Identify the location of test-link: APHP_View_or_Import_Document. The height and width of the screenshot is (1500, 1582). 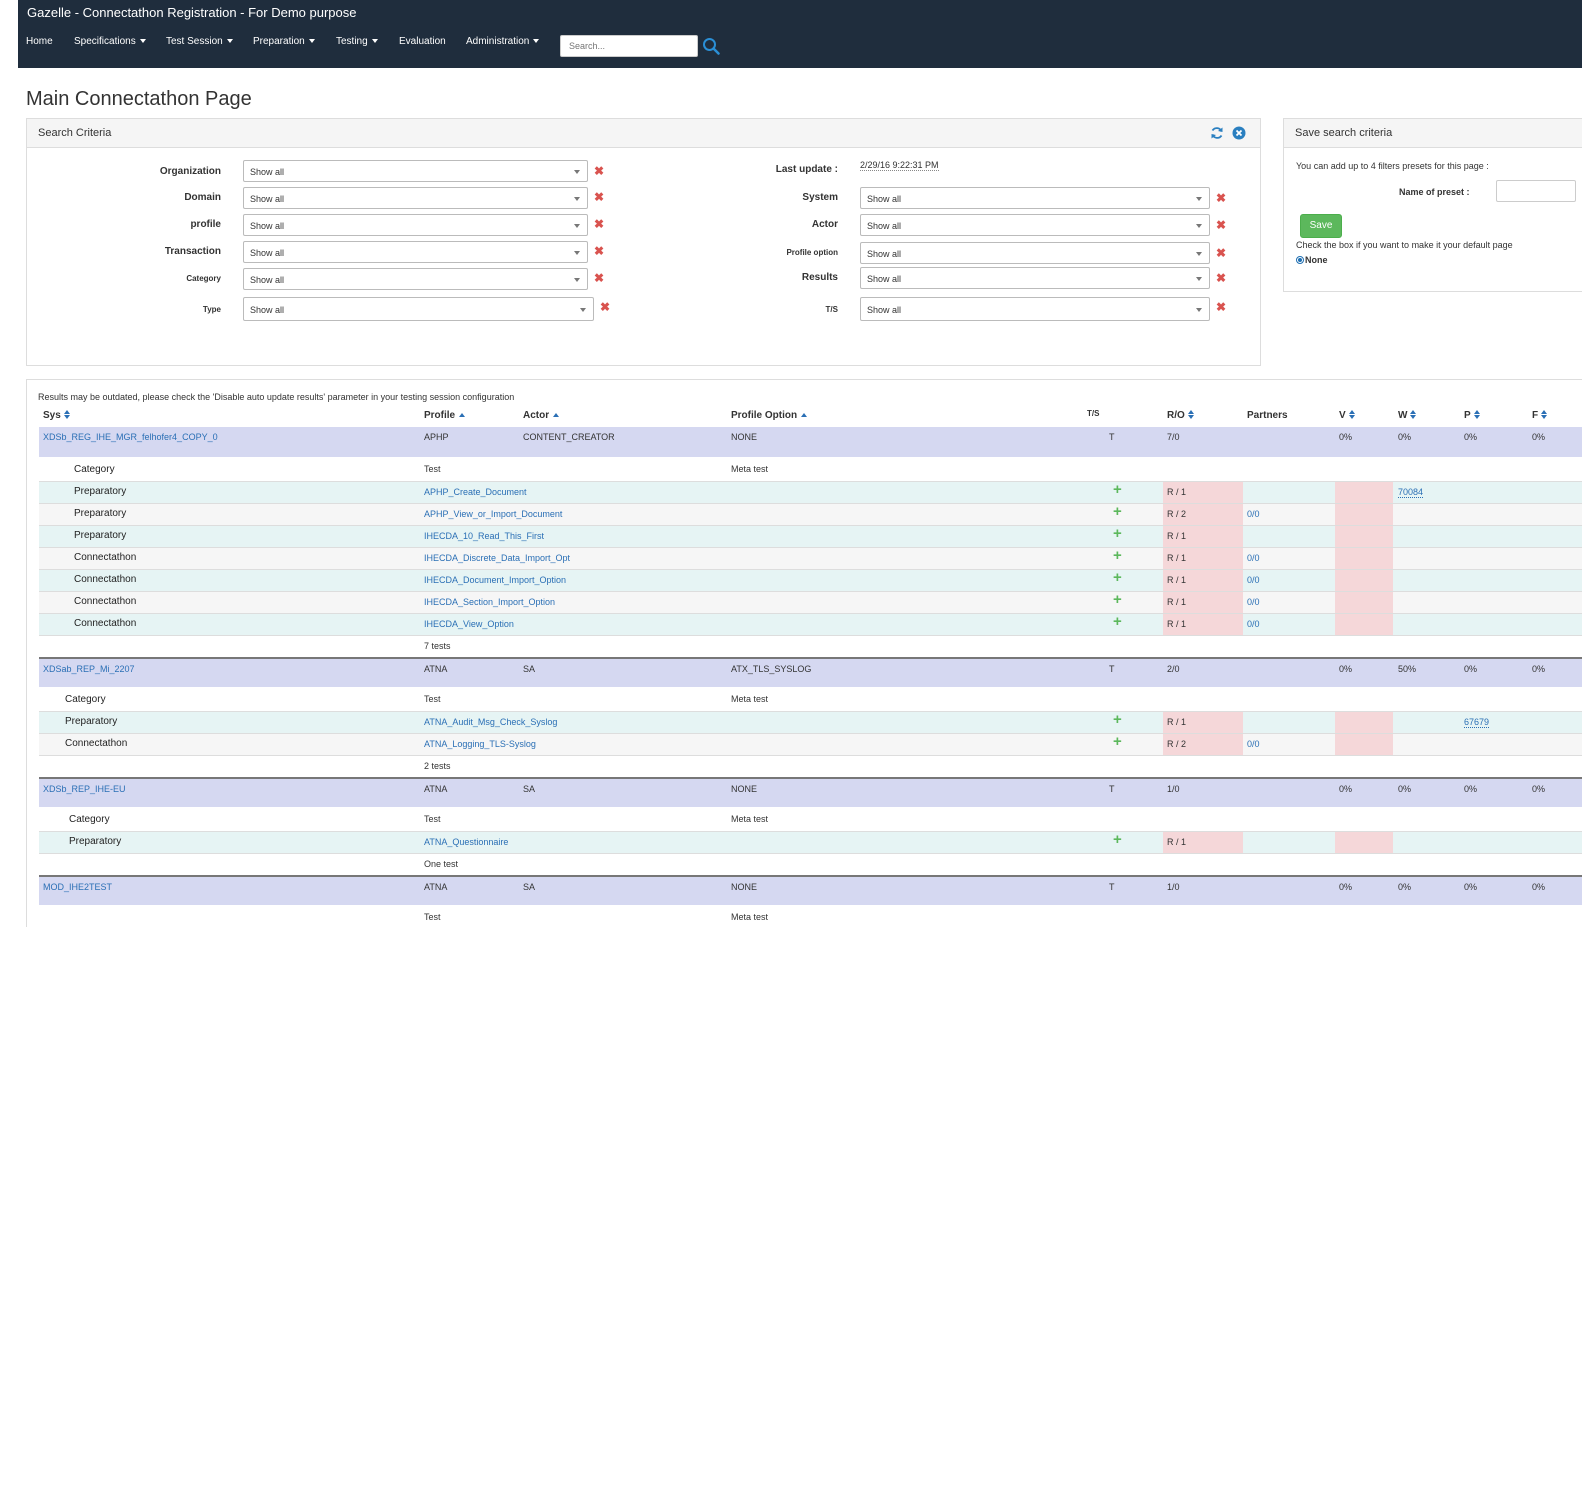
(493, 514).